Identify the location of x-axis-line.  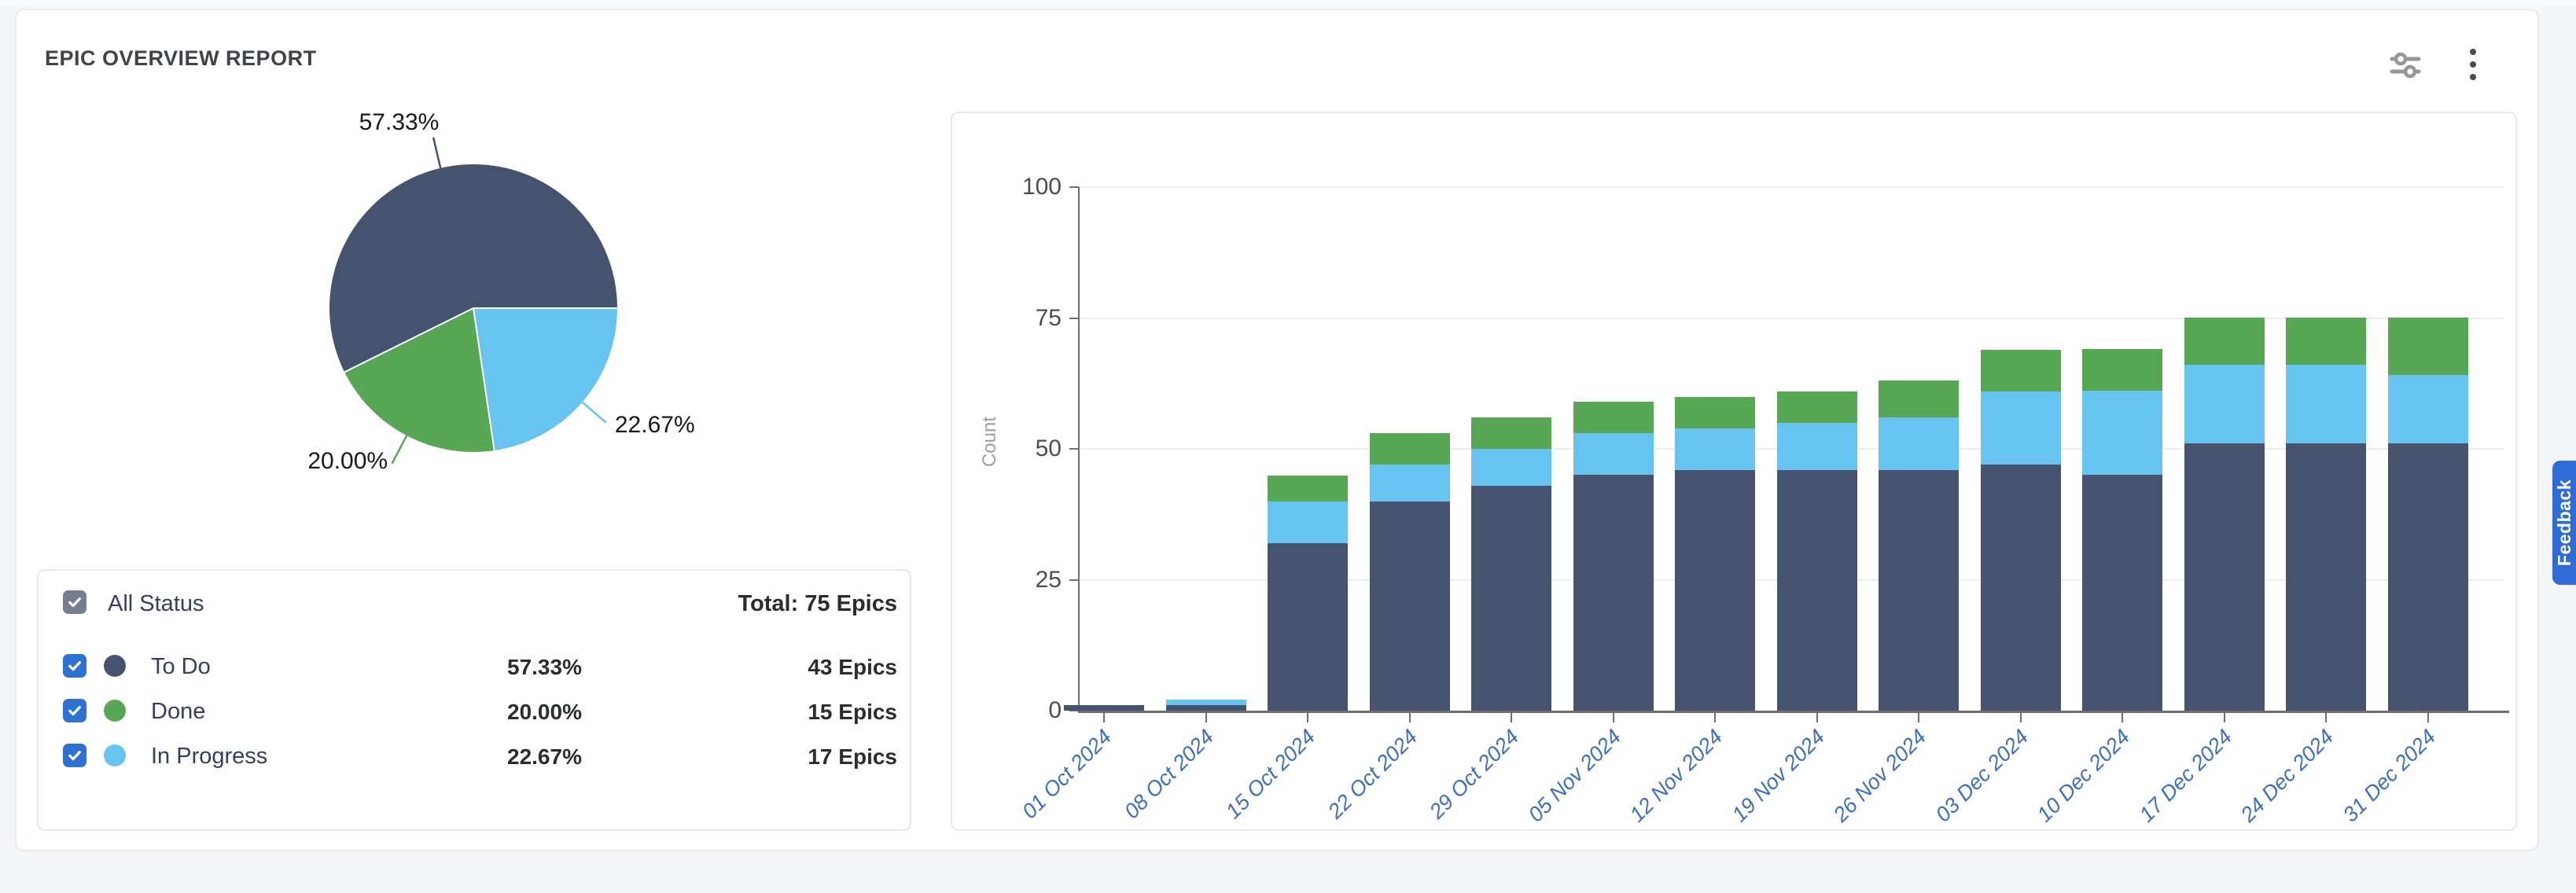
(1794, 712).